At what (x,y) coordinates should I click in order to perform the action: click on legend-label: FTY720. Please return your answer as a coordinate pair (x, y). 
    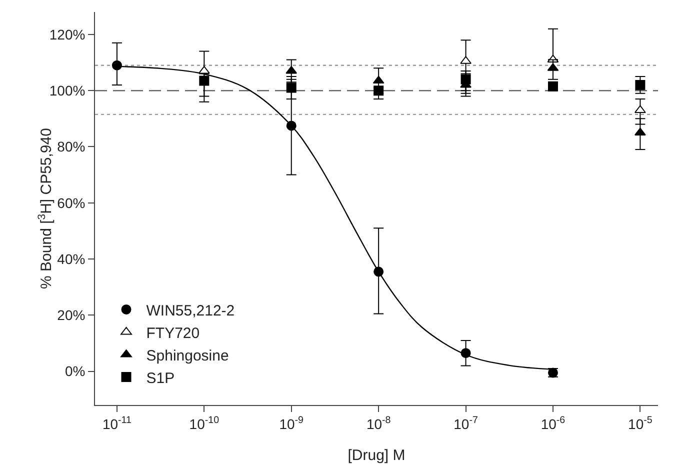
    Looking at the image, I should click on (173, 333).